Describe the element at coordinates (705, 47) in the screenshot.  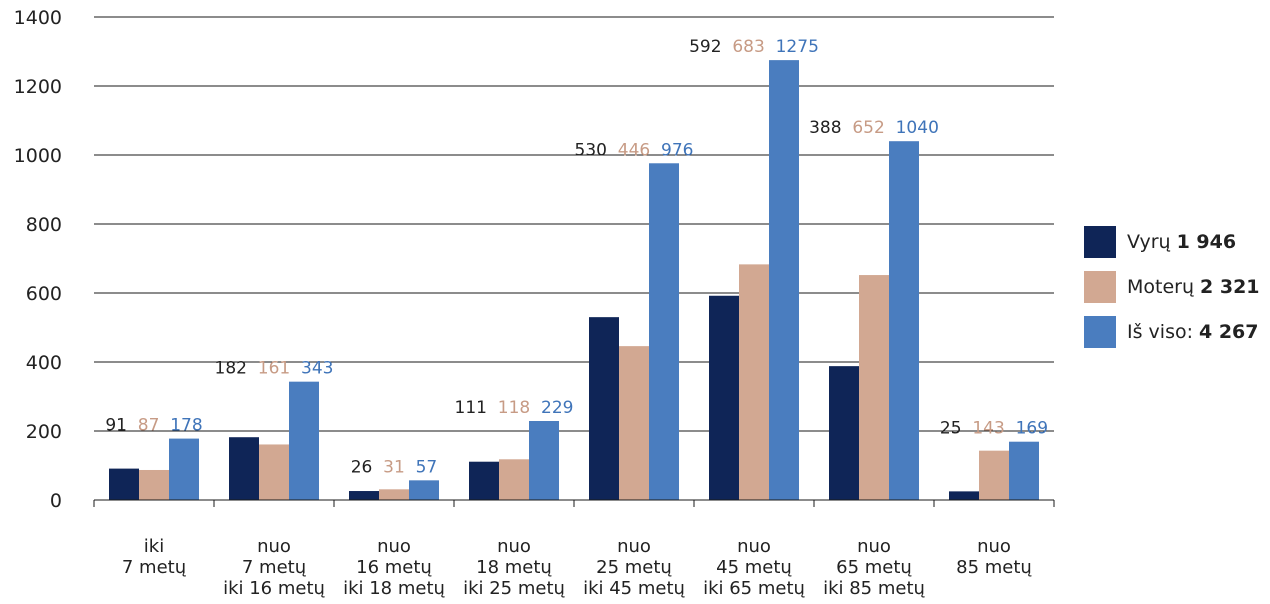
I see `data-label: 592` at that location.